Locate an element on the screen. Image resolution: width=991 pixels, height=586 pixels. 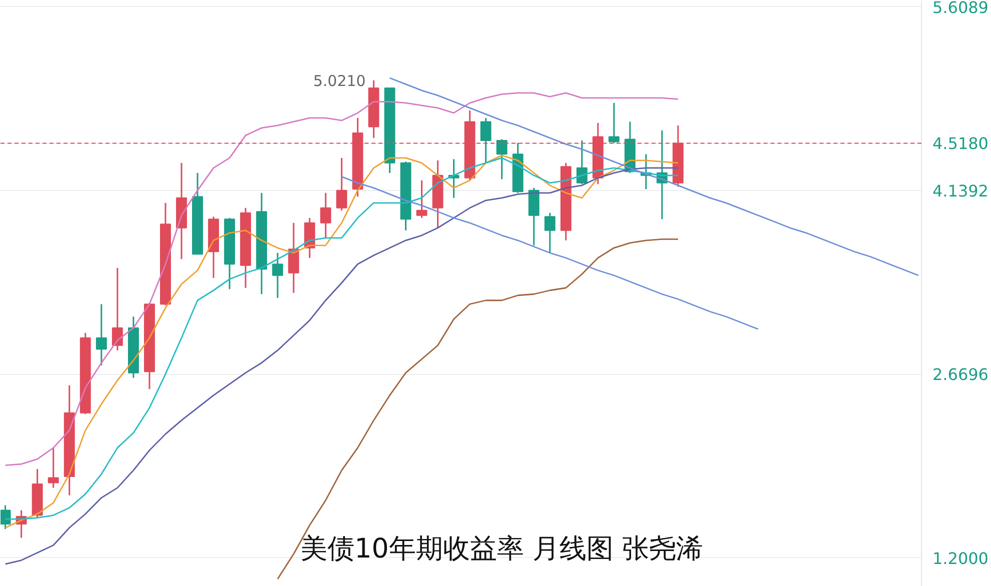
y-tick-label: 4.1392 is located at coordinates (960, 191).